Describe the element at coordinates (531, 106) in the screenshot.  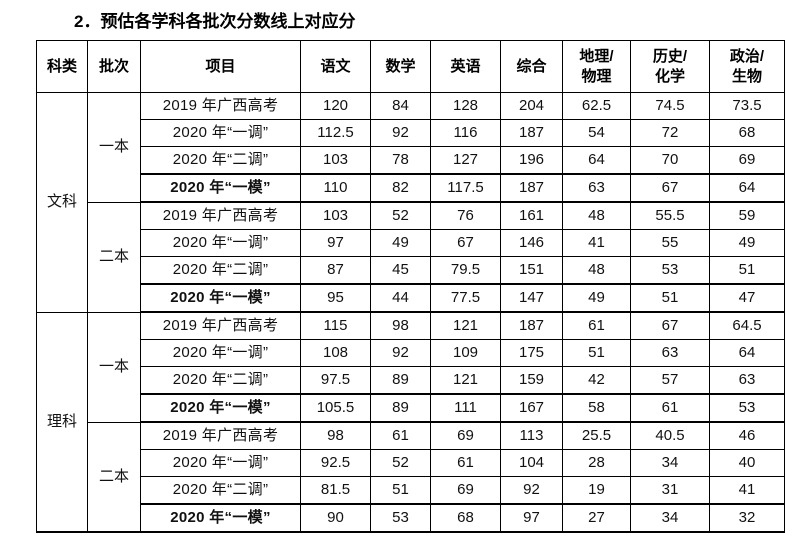
I see `score-cell: 204` at that location.